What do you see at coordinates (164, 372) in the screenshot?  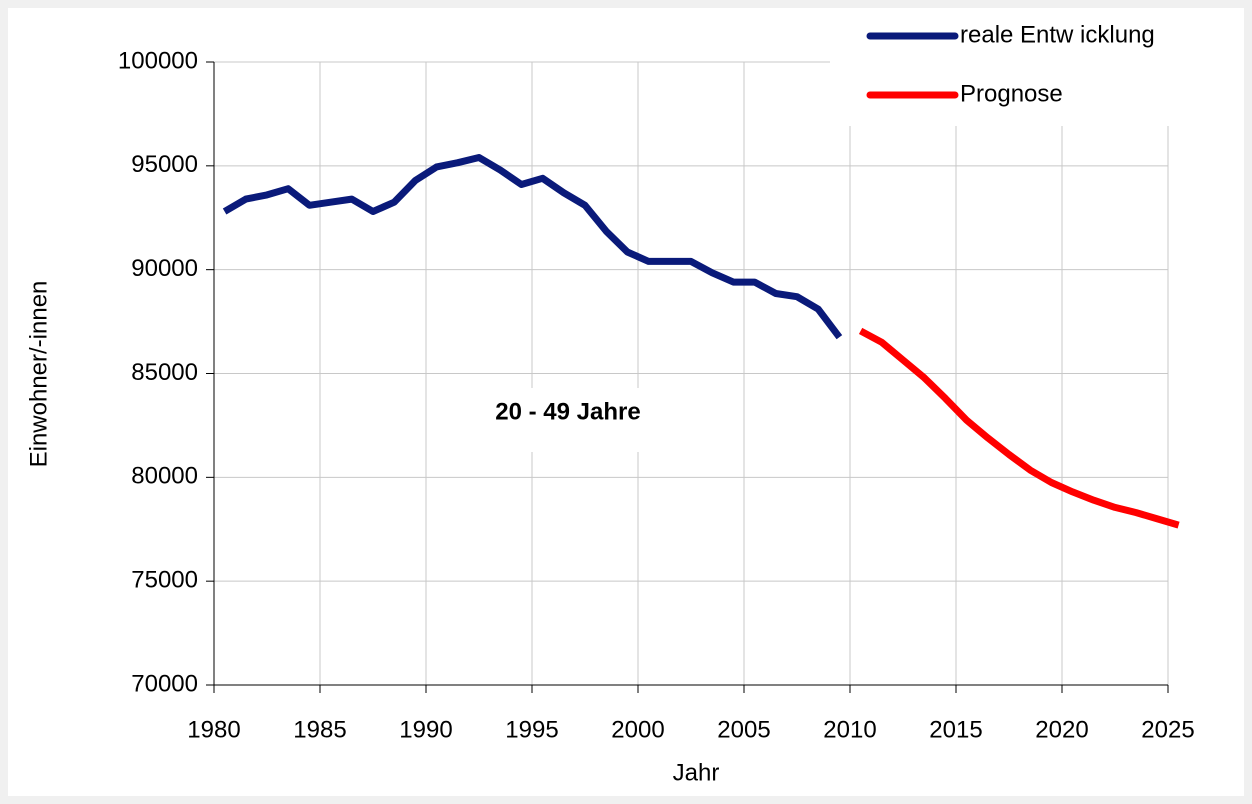 I see `y-tick-label: 85000` at bounding box center [164, 372].